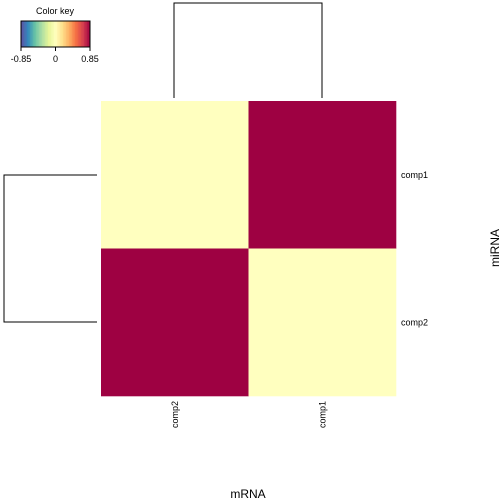 Image resolution: width=504 pixels, height=504 pixels. I want to click on color-key: Color key -0.85 0 0.85, so click(55, 35).